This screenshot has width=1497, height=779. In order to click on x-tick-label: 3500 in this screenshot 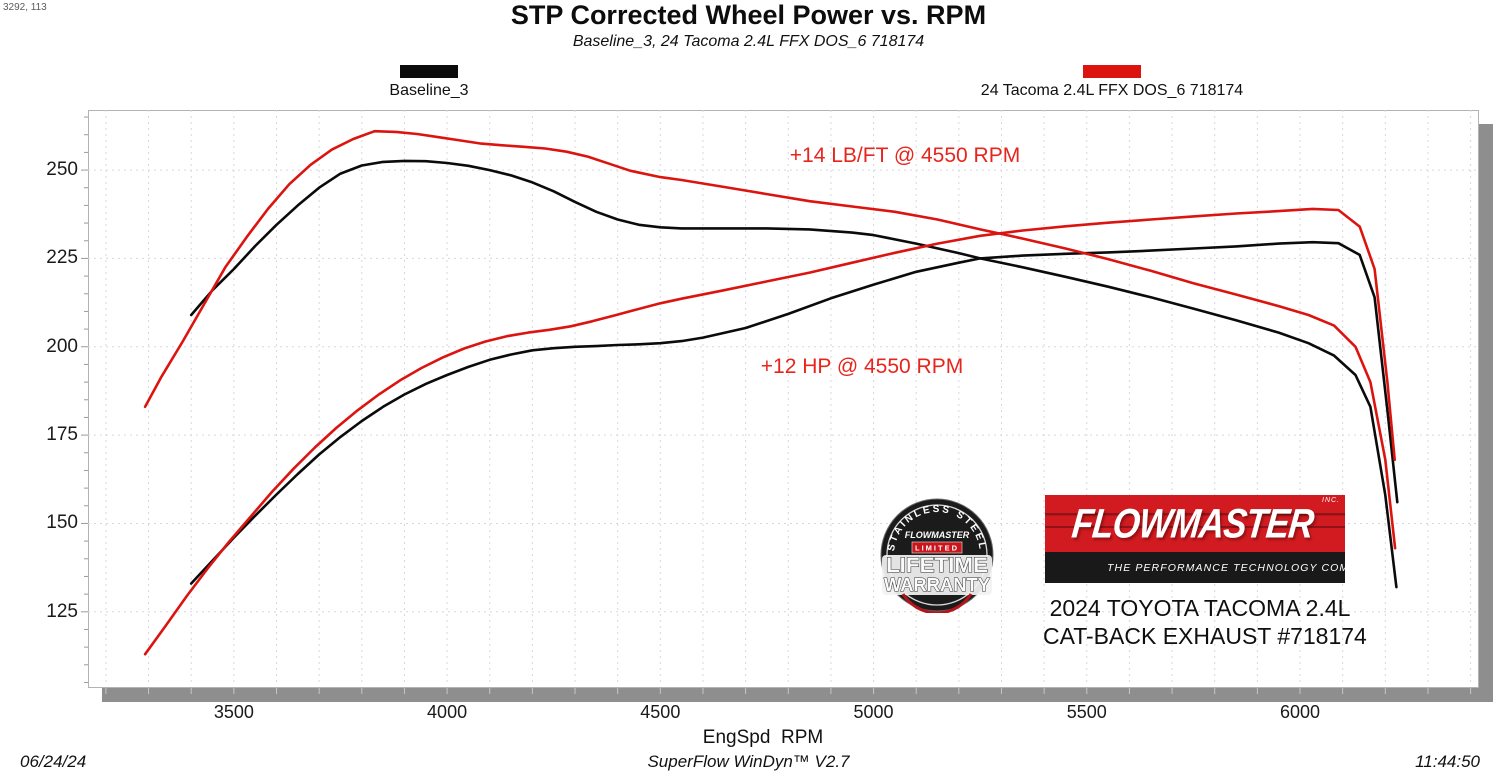, I will do `click(233, 712)`.